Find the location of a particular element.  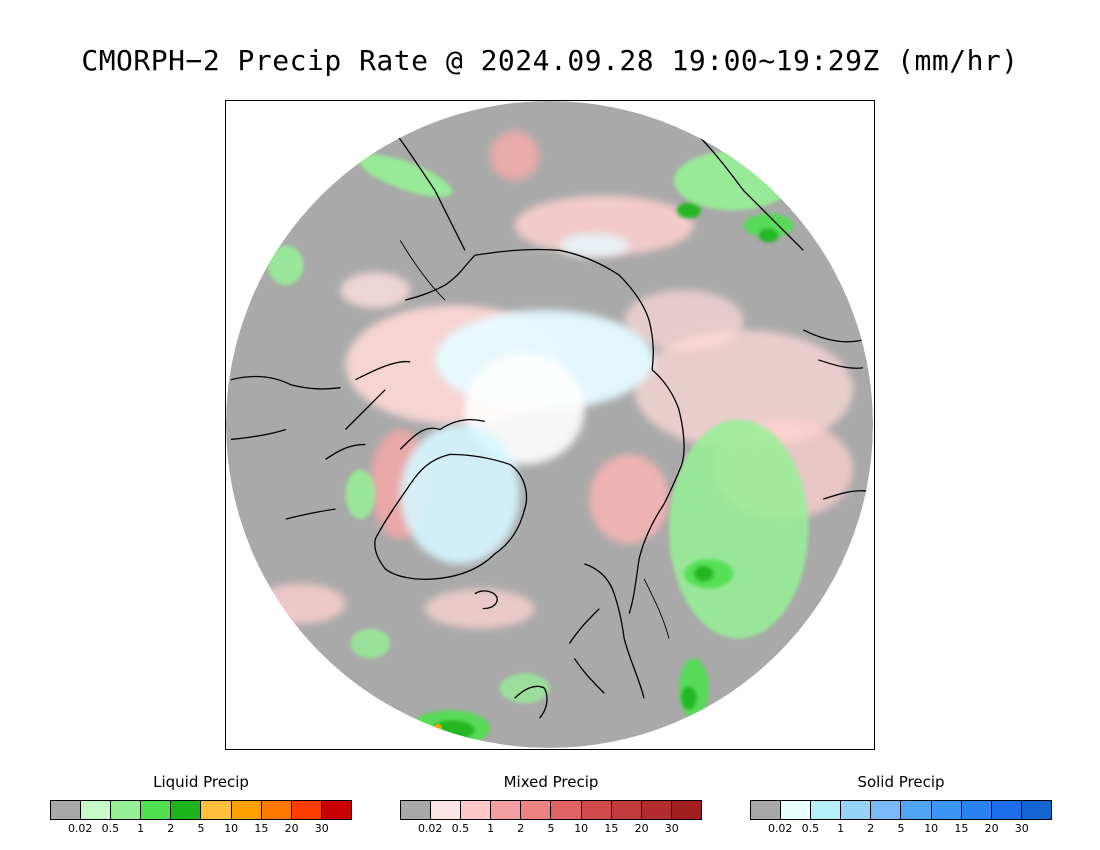

legend-title: Liquid Precip is located at coordinates (201, 782).